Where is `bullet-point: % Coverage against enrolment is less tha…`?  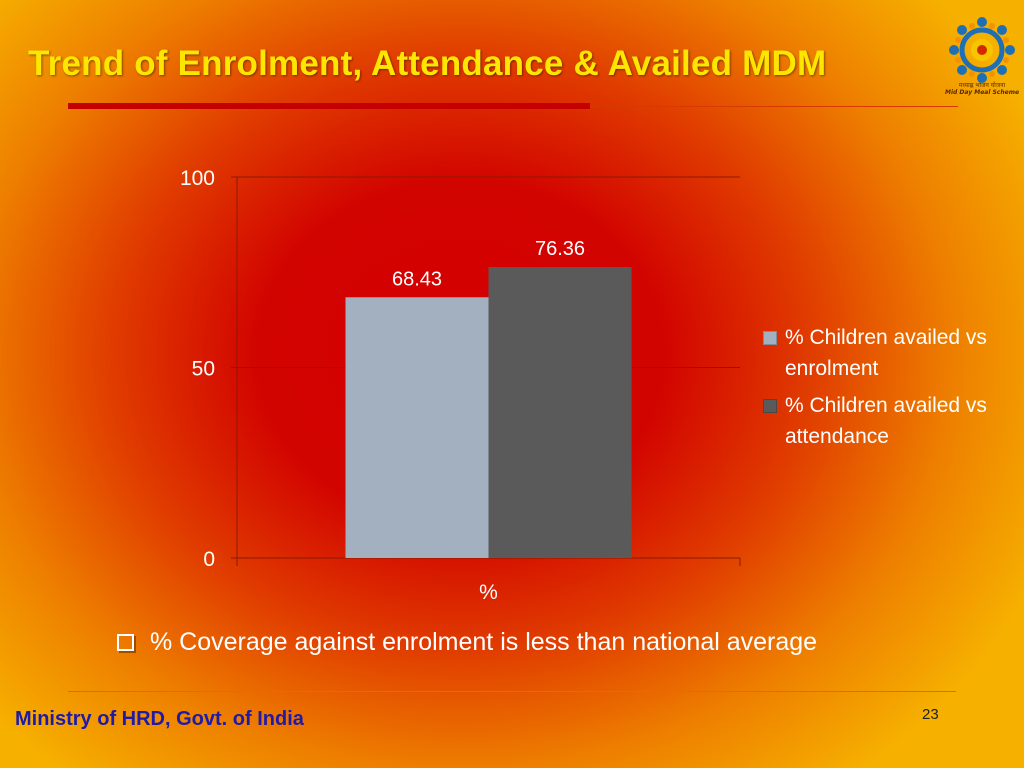 bullet-point: % Coverage against enrolment is less tha… is located at coordinates (467, 642).